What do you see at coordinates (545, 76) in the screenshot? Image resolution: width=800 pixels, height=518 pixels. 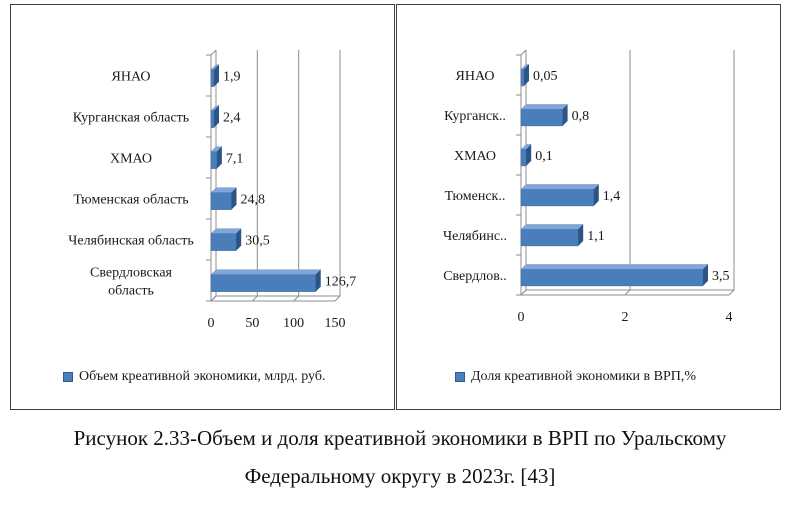 I see `data-label: 0,05` at bounding box center [545, 76].